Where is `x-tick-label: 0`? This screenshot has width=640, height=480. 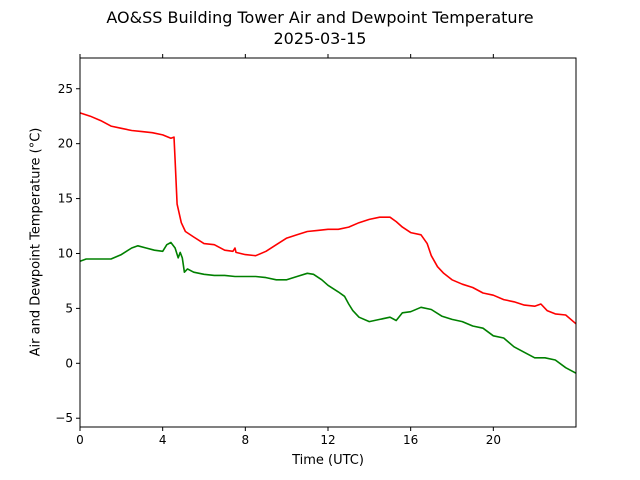
x-tick-label: 0 is located at coordinates (80, 440).